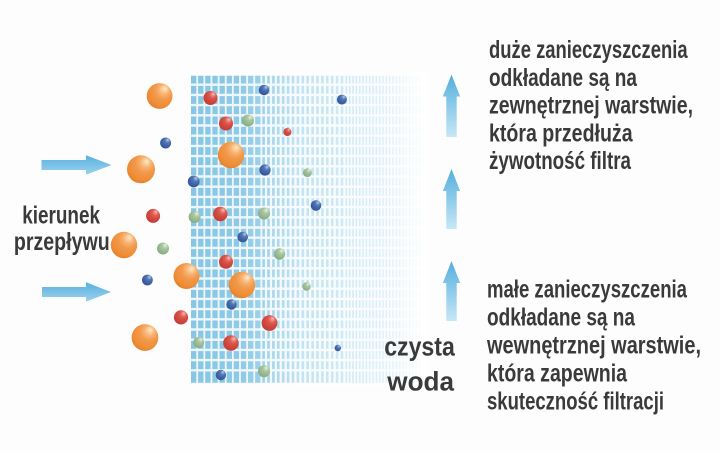 The image size is (720, 456). What do you see at coordinates (560, 160) in the screenshot?
I see `svg-text: żywotność filtra` at bounding box center [560, 160].